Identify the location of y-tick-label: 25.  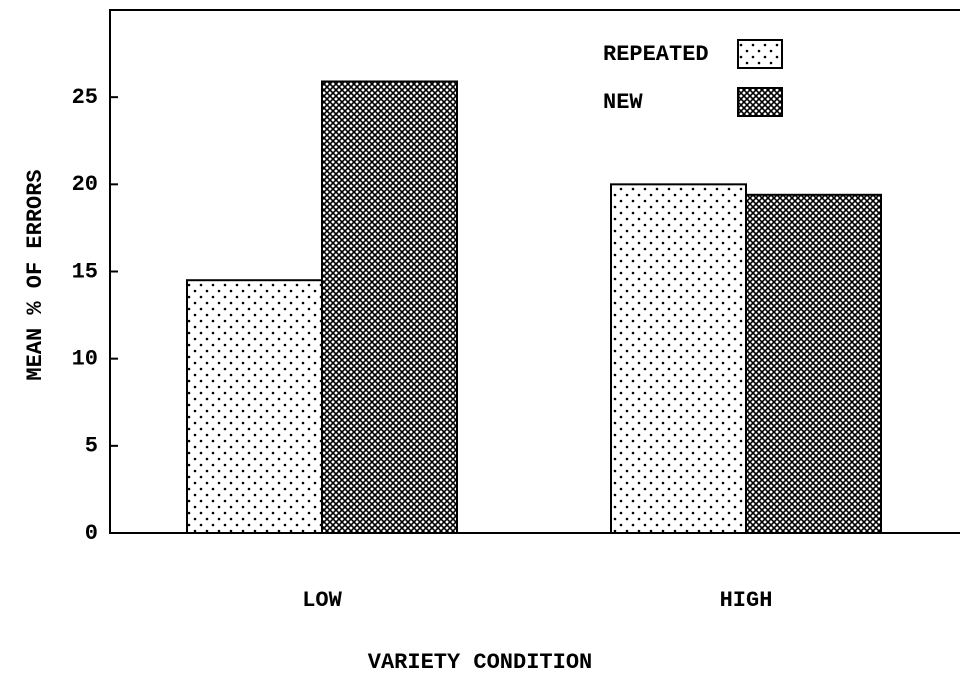
(85, 97).